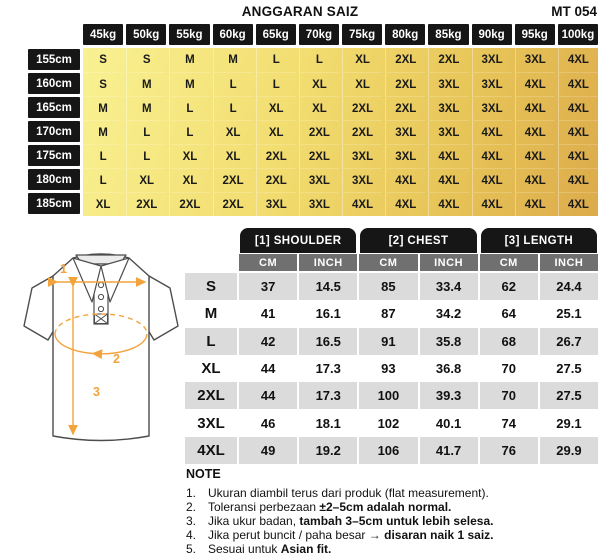  What do you see at coordinates (268, 450) in the screenshot?
I see `value-cell: 49` at bounding box center [268, 450].